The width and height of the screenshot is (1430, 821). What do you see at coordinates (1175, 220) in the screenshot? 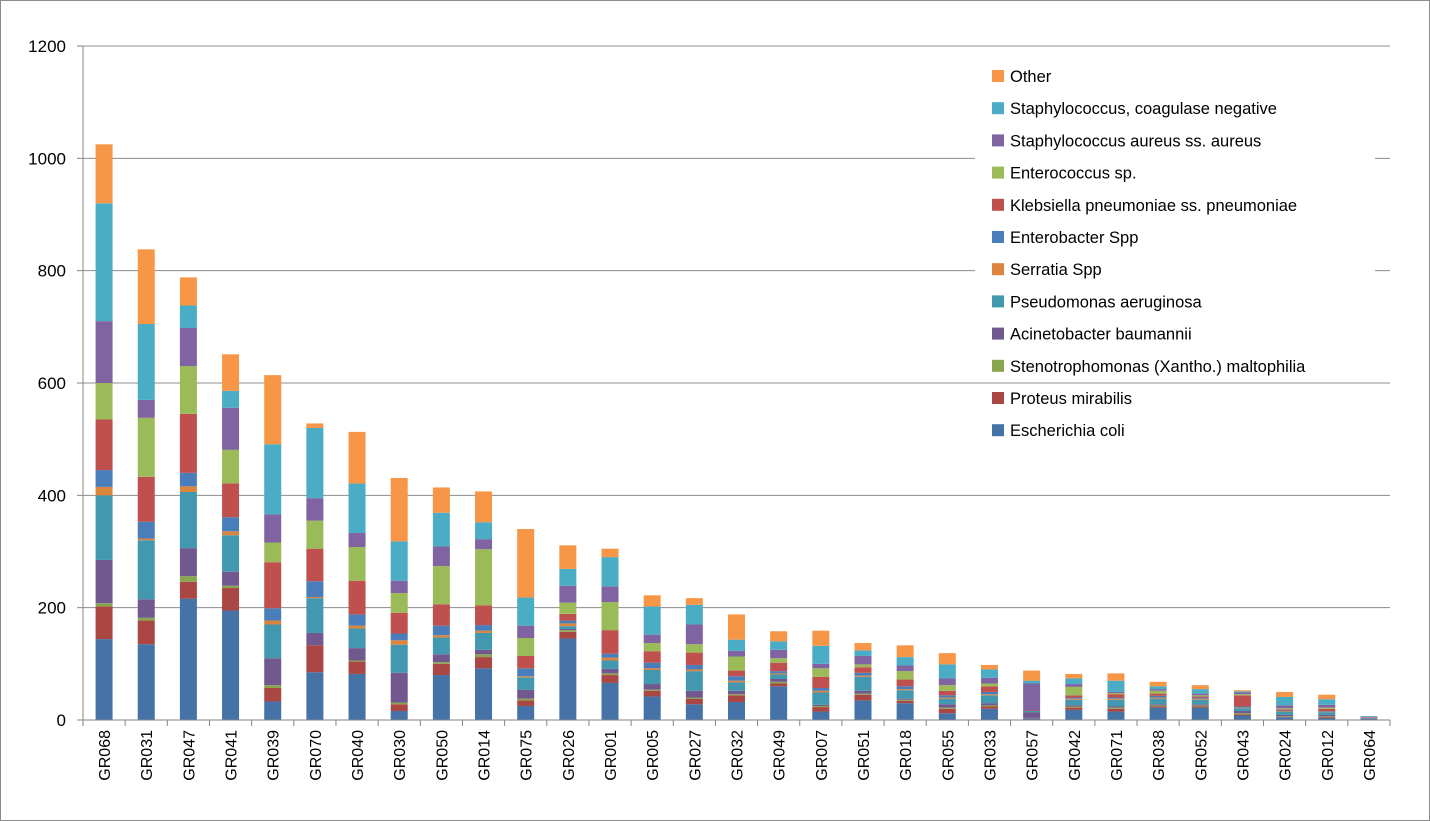
I see `legend-background` at bounding box center [1175, 220].